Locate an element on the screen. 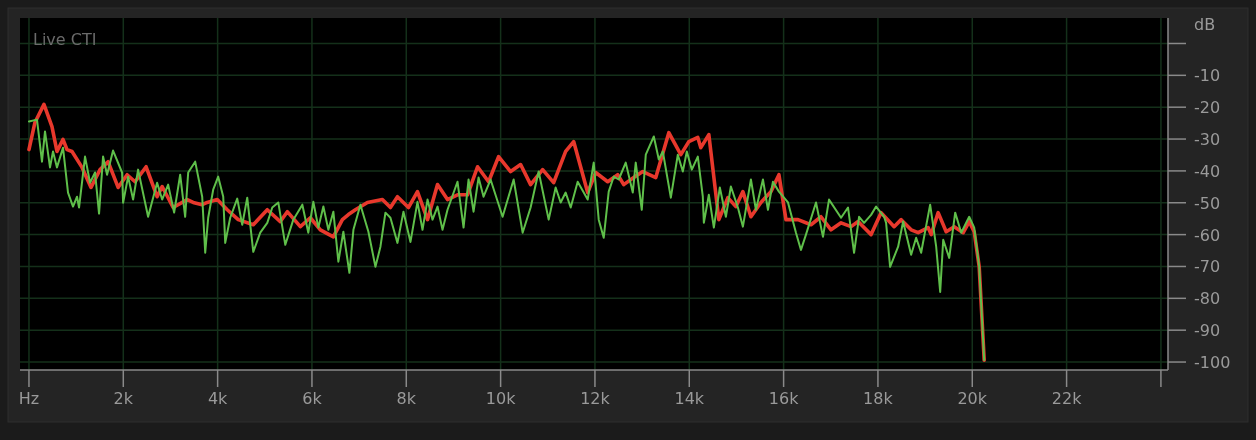 Image resolution: width=1256 pixels, height=440 pixels. x-tick-label: 6k is located at coordinates (312, 398).